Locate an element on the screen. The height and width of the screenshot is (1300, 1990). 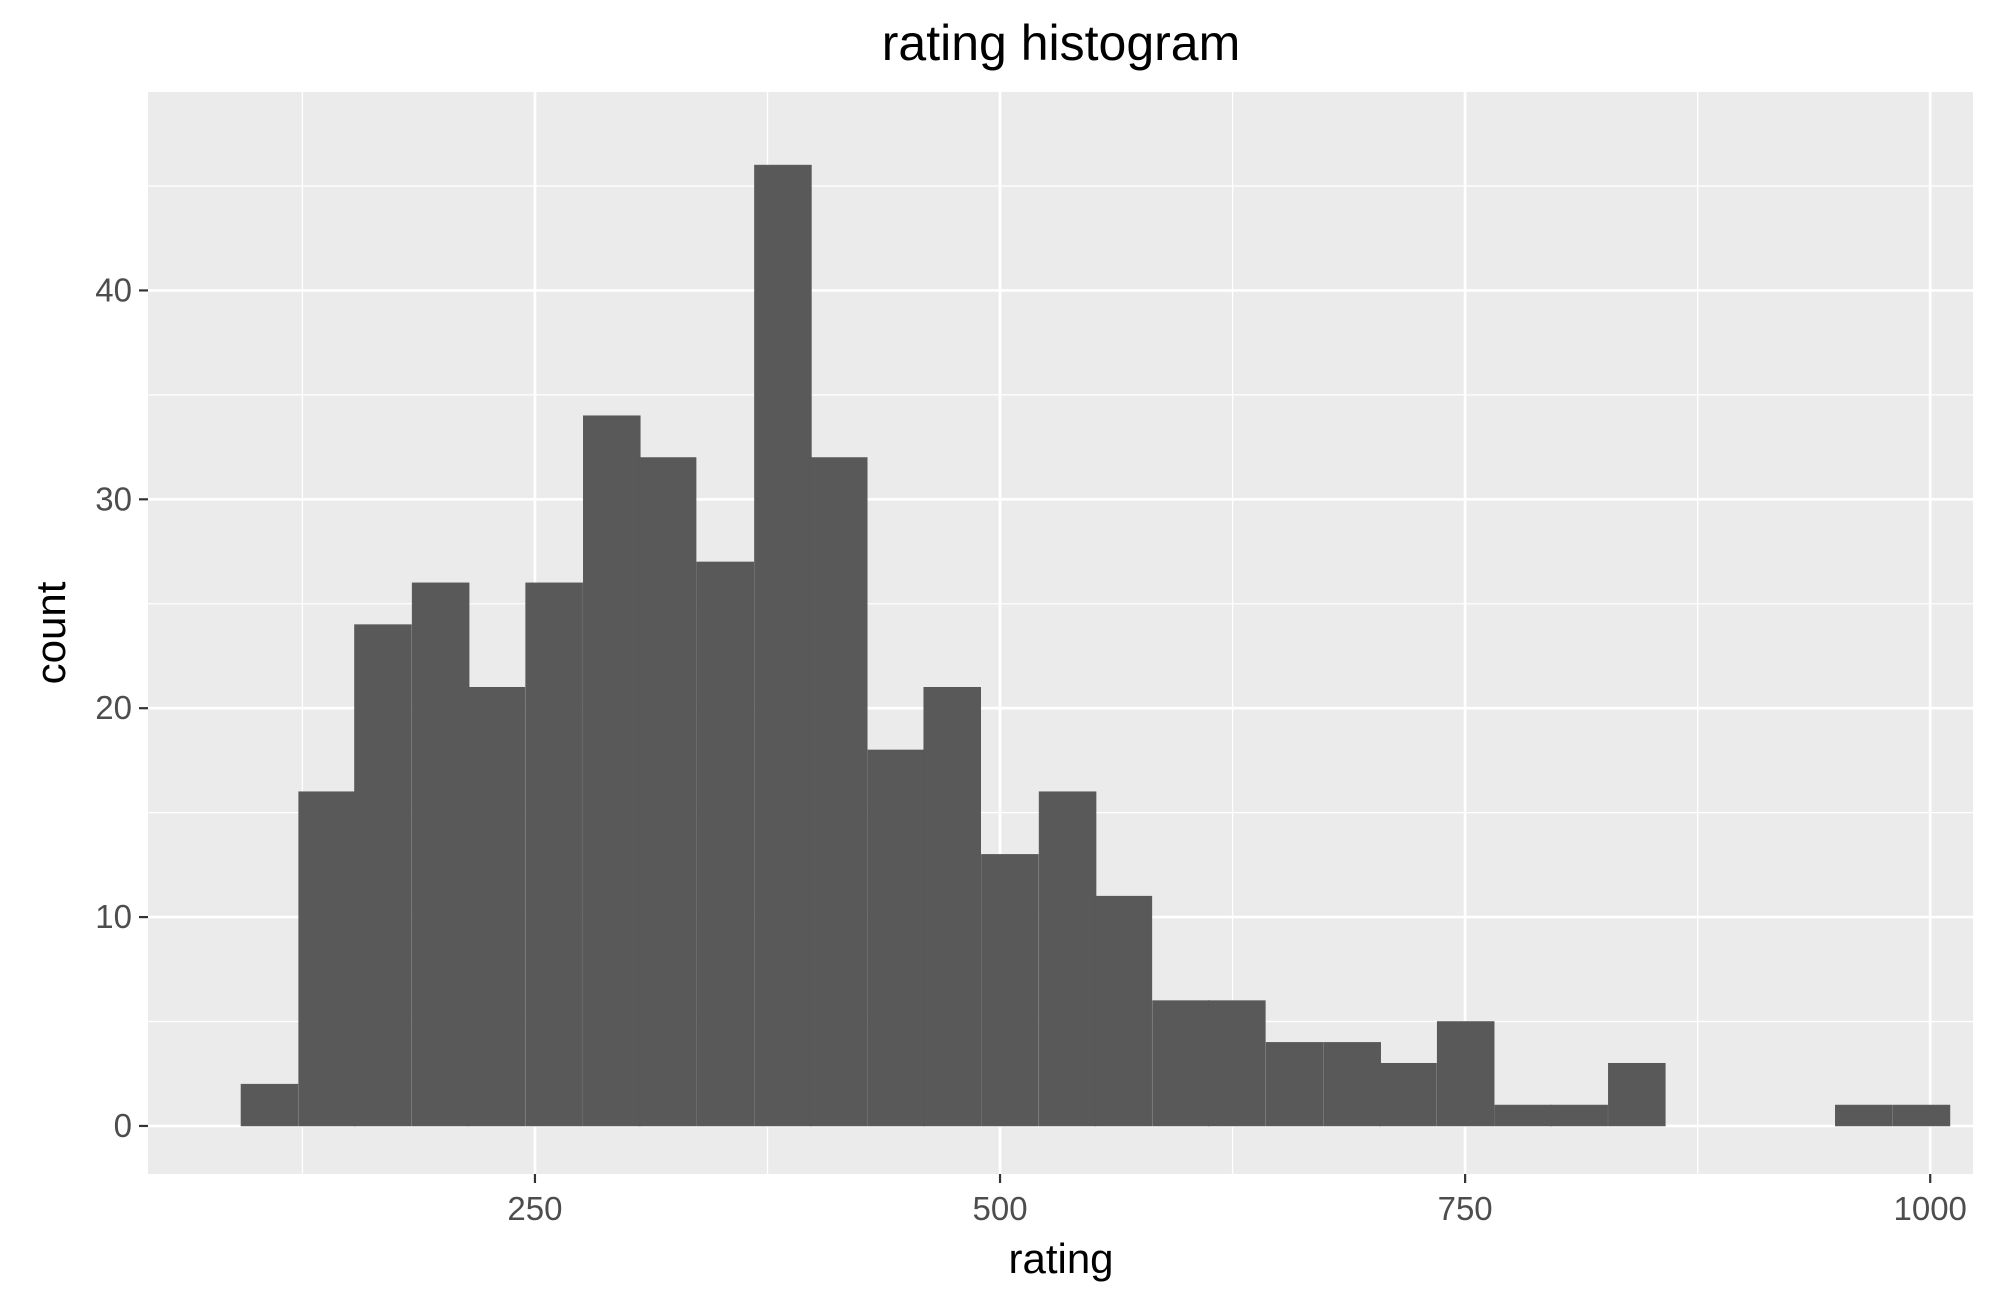
chart-title: rating histogram is located at coordinates (1061, 43).